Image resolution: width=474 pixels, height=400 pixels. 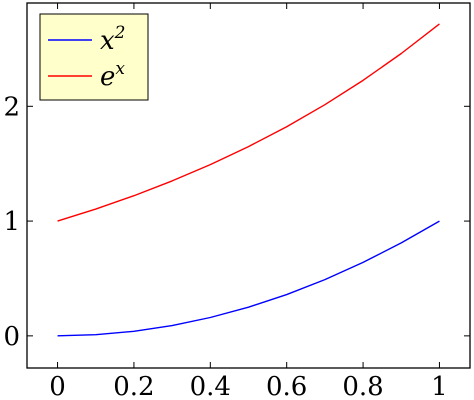 I want to click on legend-label-0: x2, so click(x=113, y=39).